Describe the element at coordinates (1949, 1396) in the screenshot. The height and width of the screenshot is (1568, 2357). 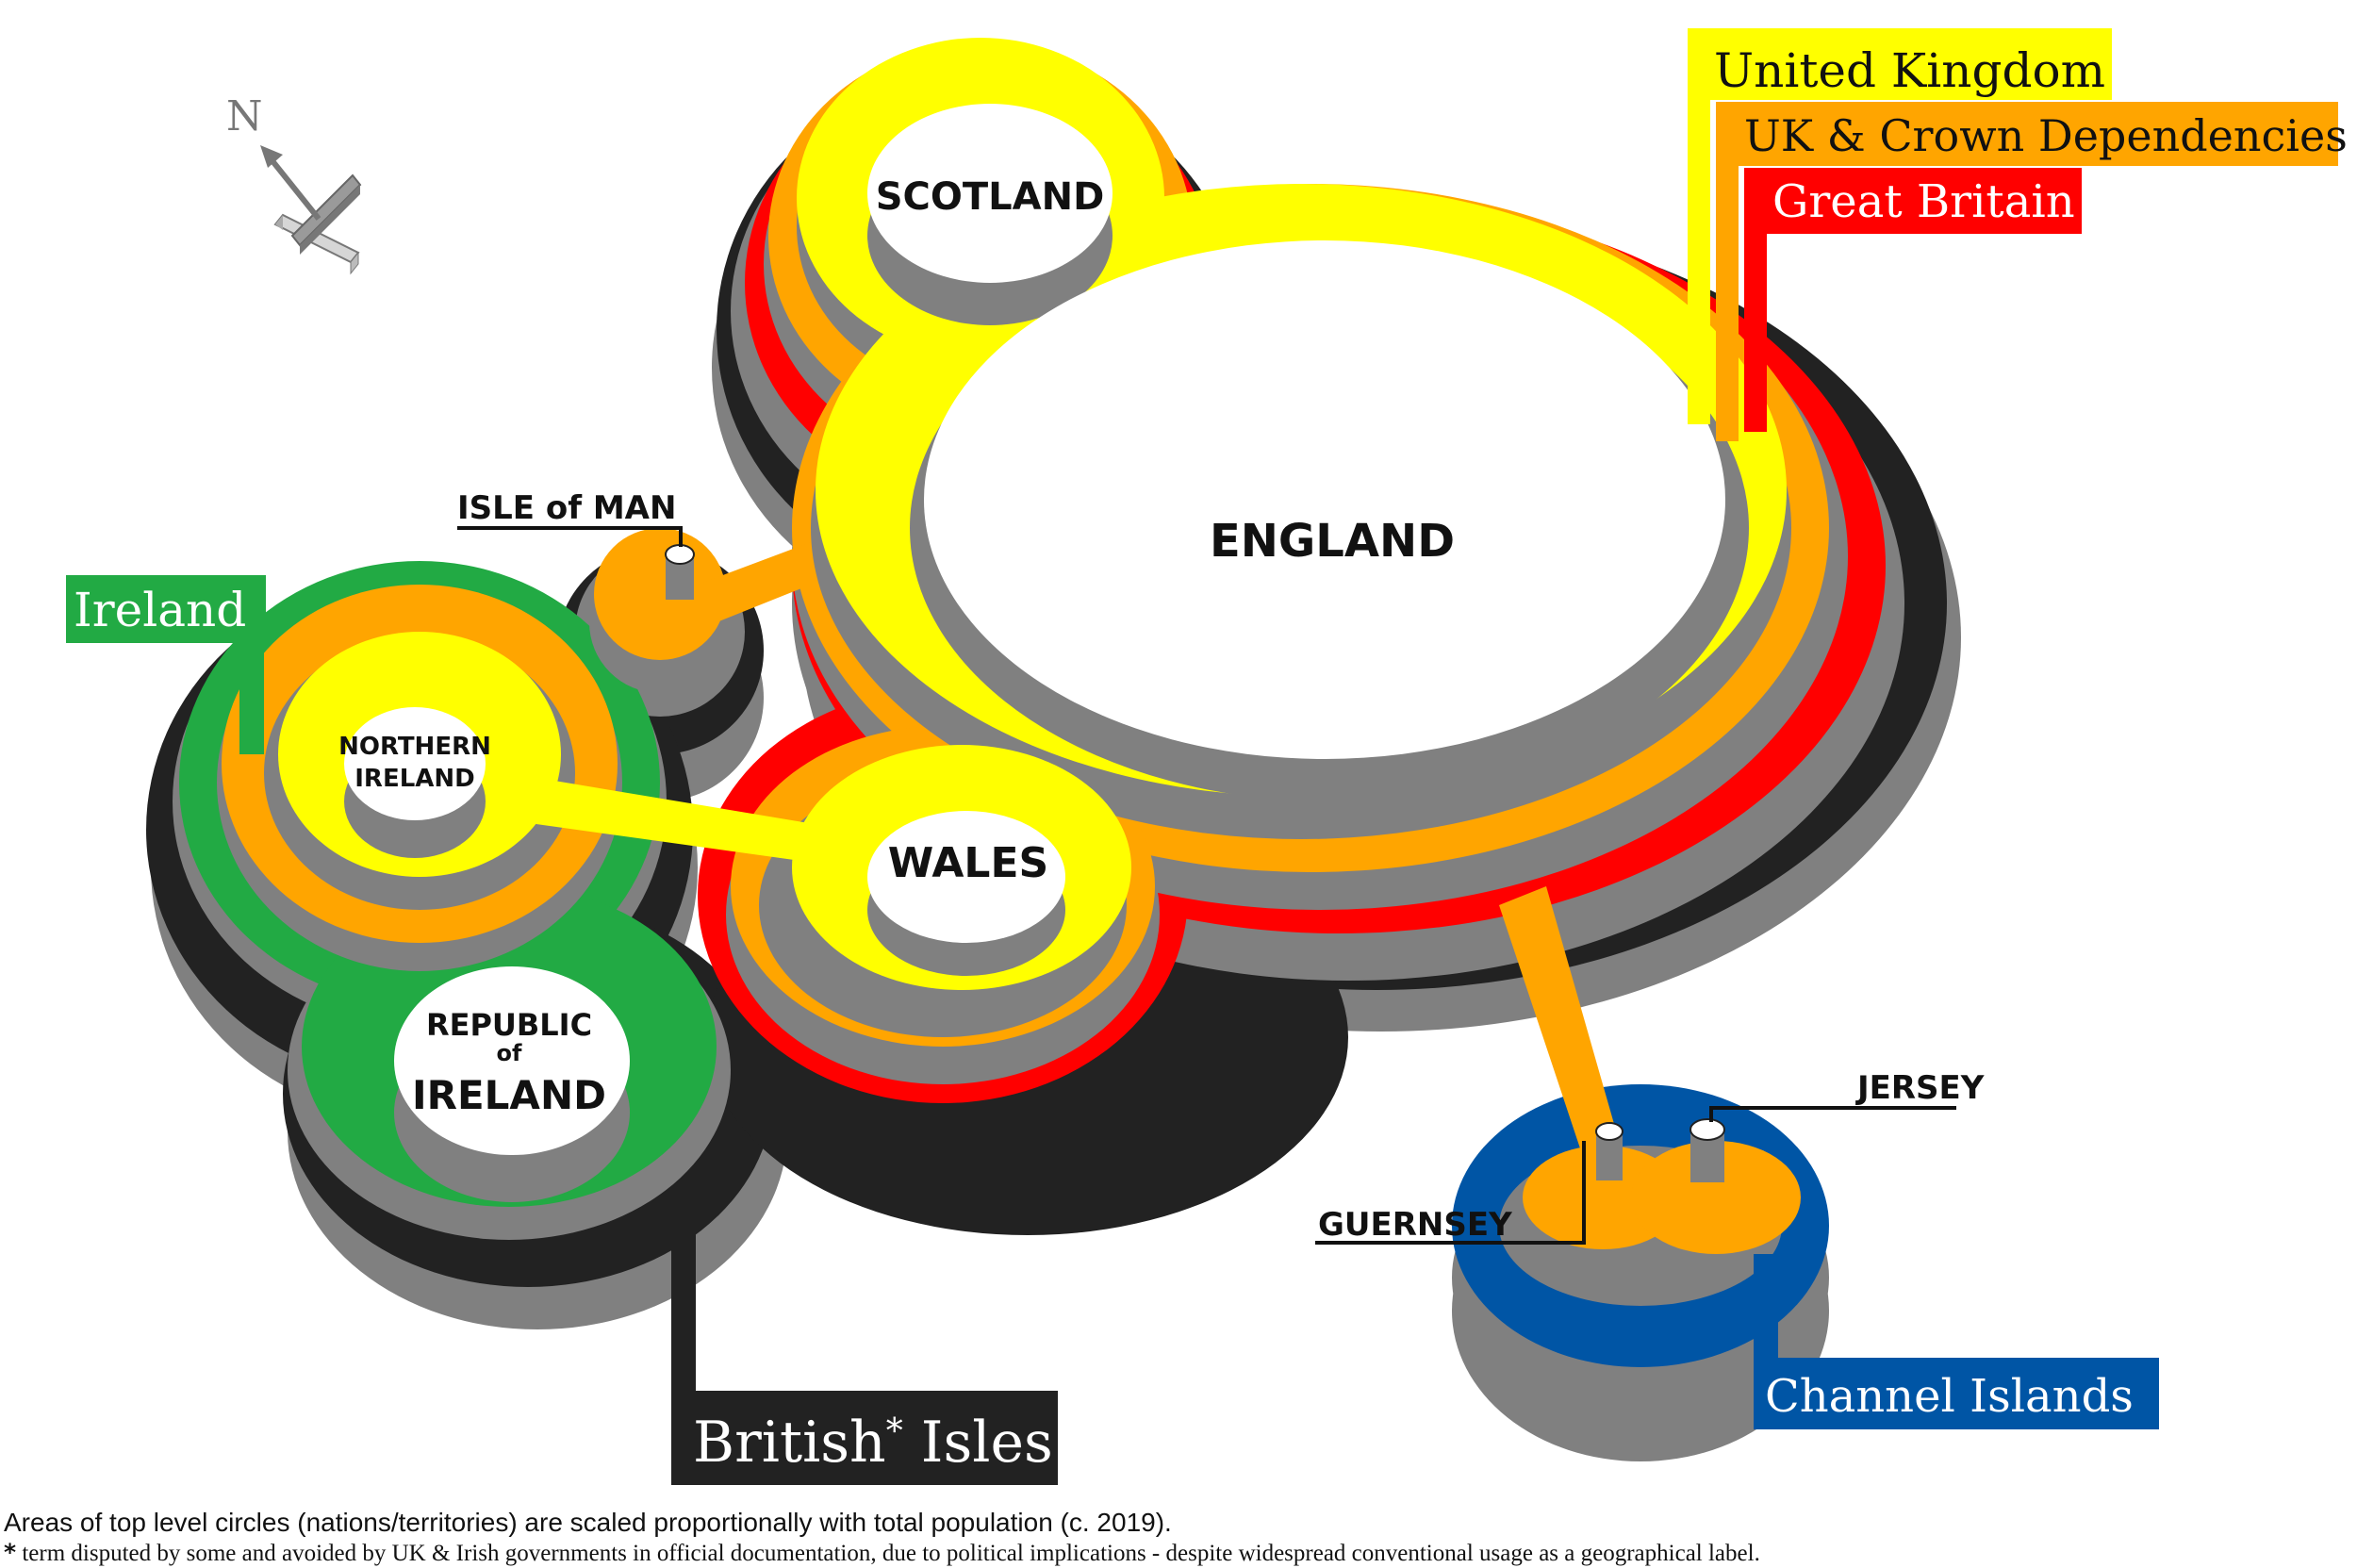
I see `channel-islands-label: Channel Islands` at that location.